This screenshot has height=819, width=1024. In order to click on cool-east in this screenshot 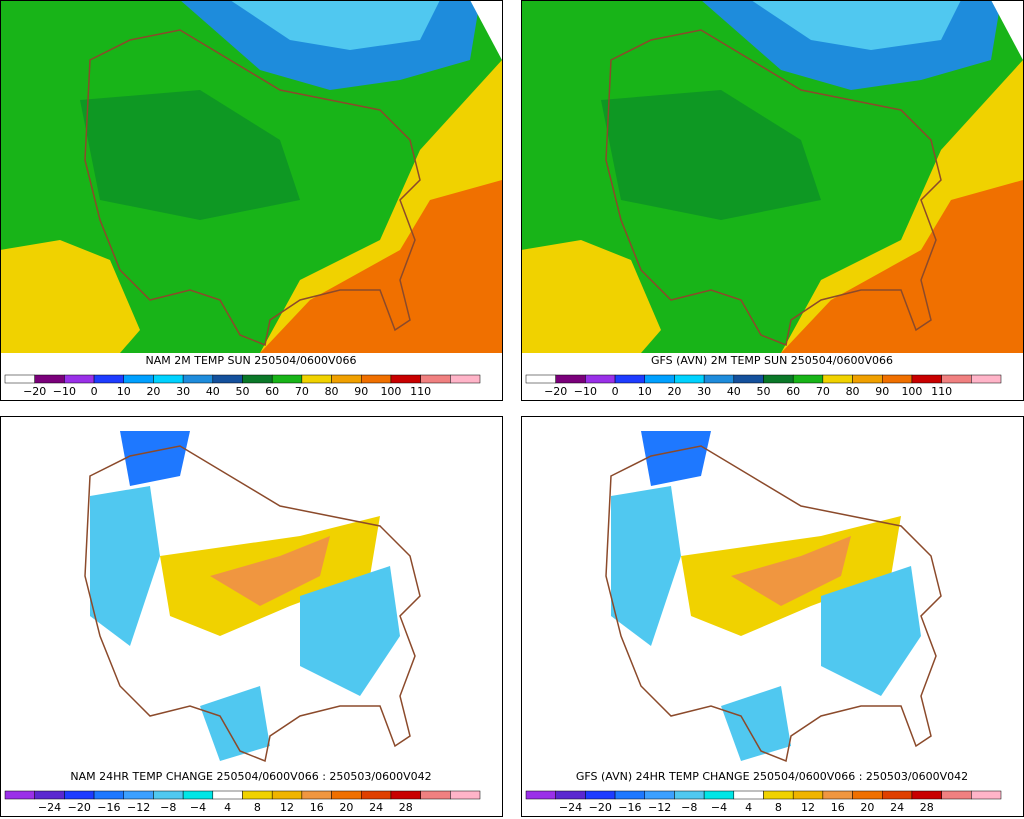, I will do `click(871, 631)`.